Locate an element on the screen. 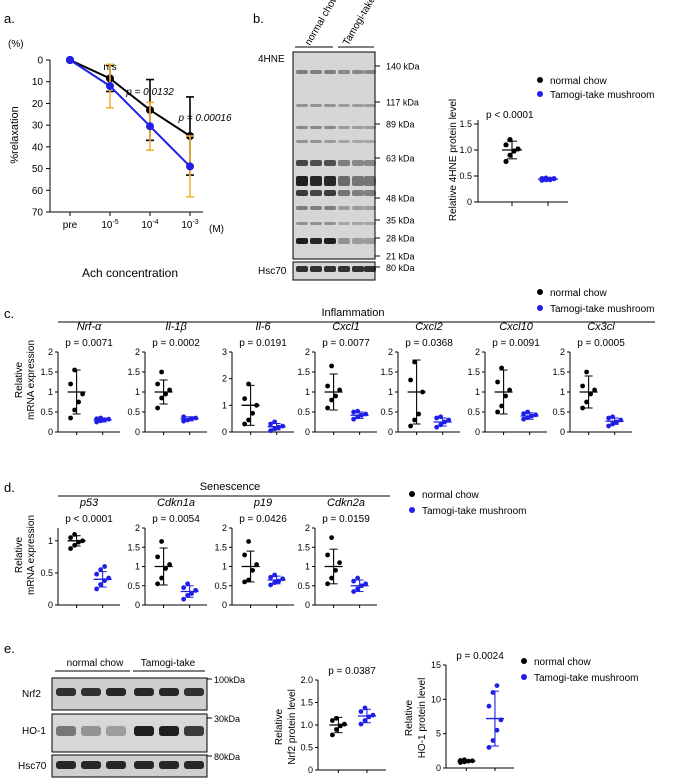 This screenshot has width=685, height=783. blot-e-marker-100: 100kDa is located at coordinates (229, 680).